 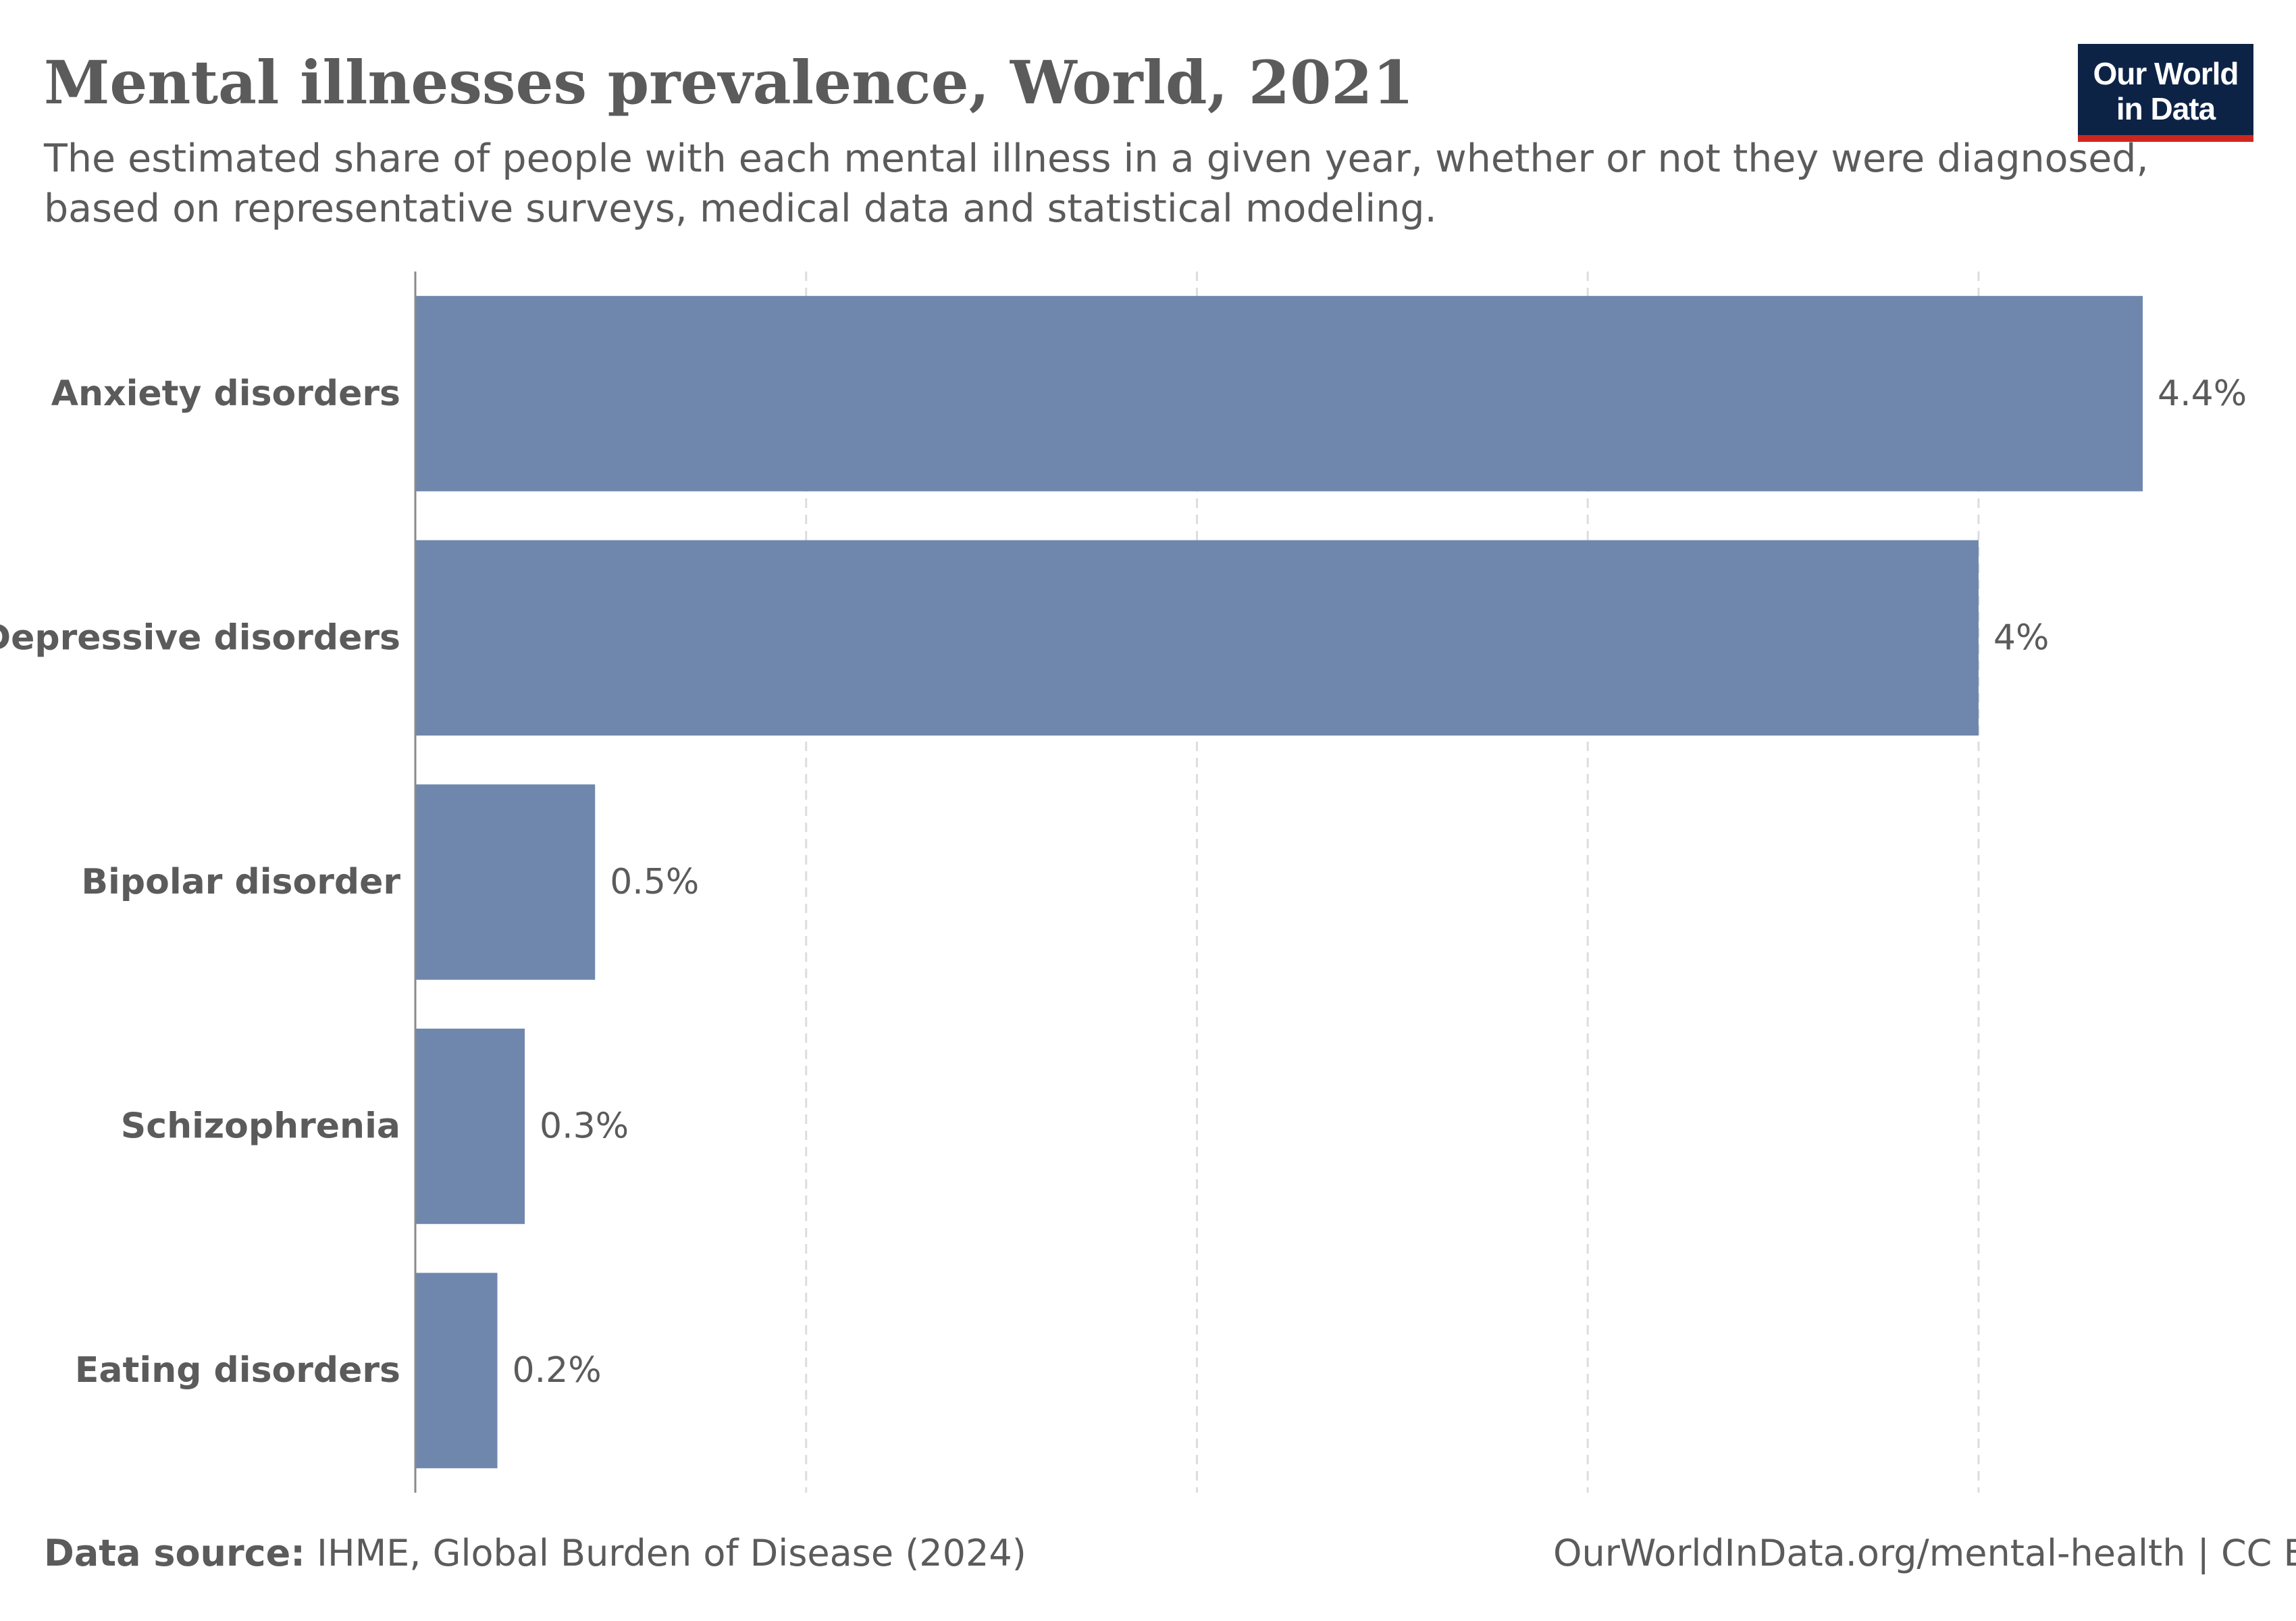 What do you see at coordinates (2166, 73) in the screenshot?
I see `logo-line-1: Our World` at bounding box center [2166, 73].